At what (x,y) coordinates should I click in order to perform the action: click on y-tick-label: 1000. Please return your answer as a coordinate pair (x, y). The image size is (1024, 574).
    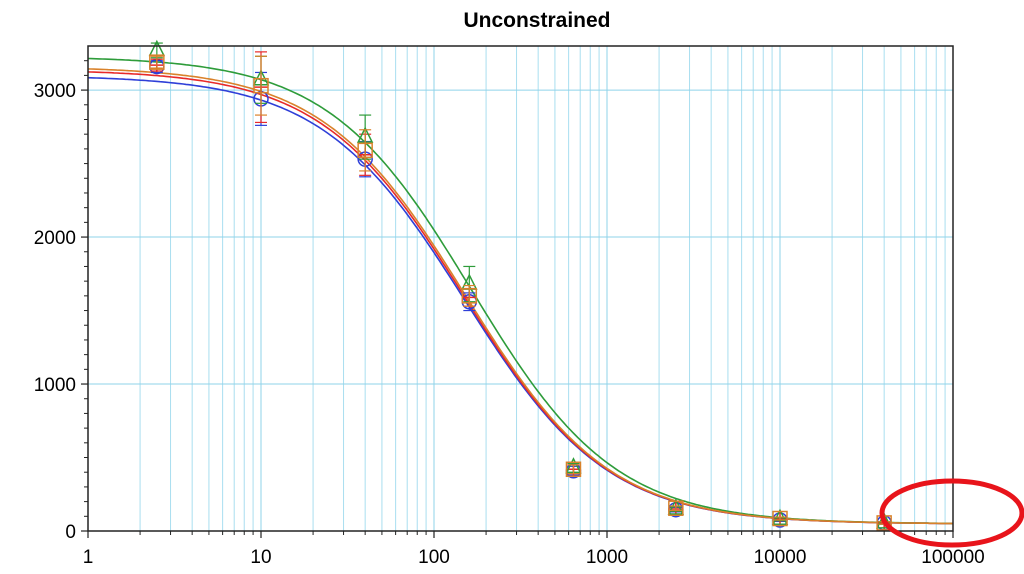
    Looking at the image, I should click on (55, 385).